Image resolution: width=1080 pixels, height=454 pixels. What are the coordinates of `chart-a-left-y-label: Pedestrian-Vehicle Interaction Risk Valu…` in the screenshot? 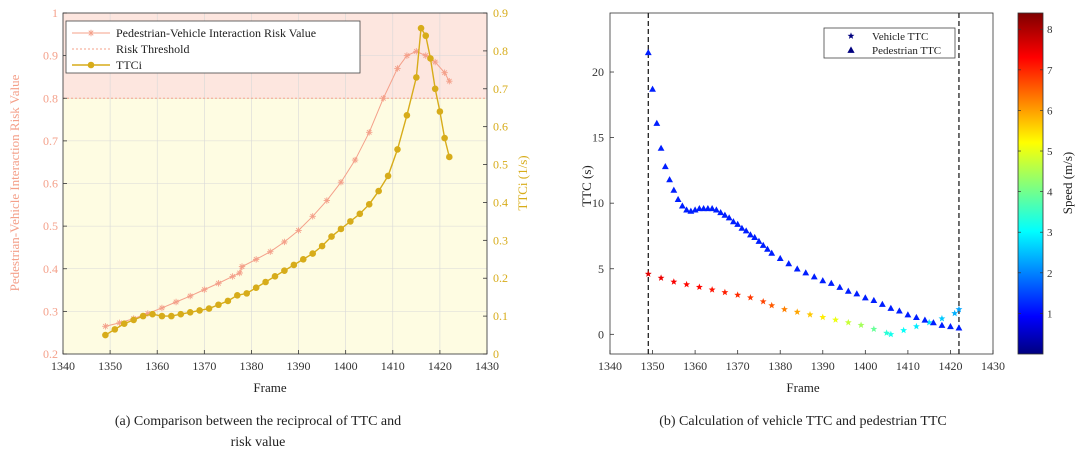 It's located at (14, 182).